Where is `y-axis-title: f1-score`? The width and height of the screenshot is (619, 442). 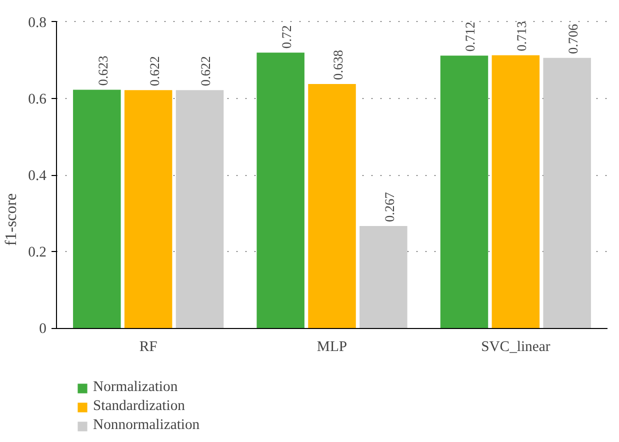
y-axis-title: f1-score is located at coordinates (11, 219).